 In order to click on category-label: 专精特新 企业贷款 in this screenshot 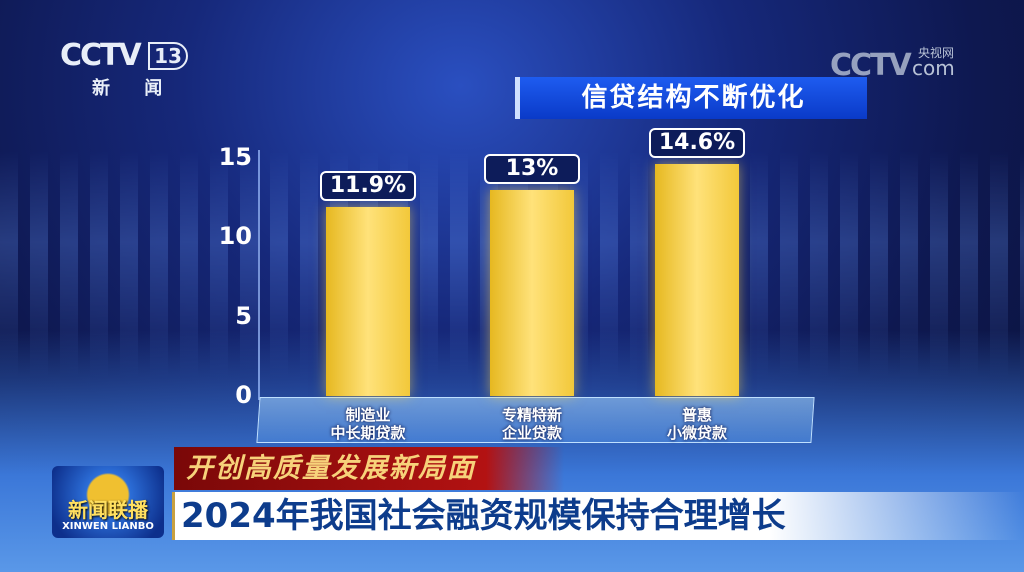, I will do `click(532, 424)`.